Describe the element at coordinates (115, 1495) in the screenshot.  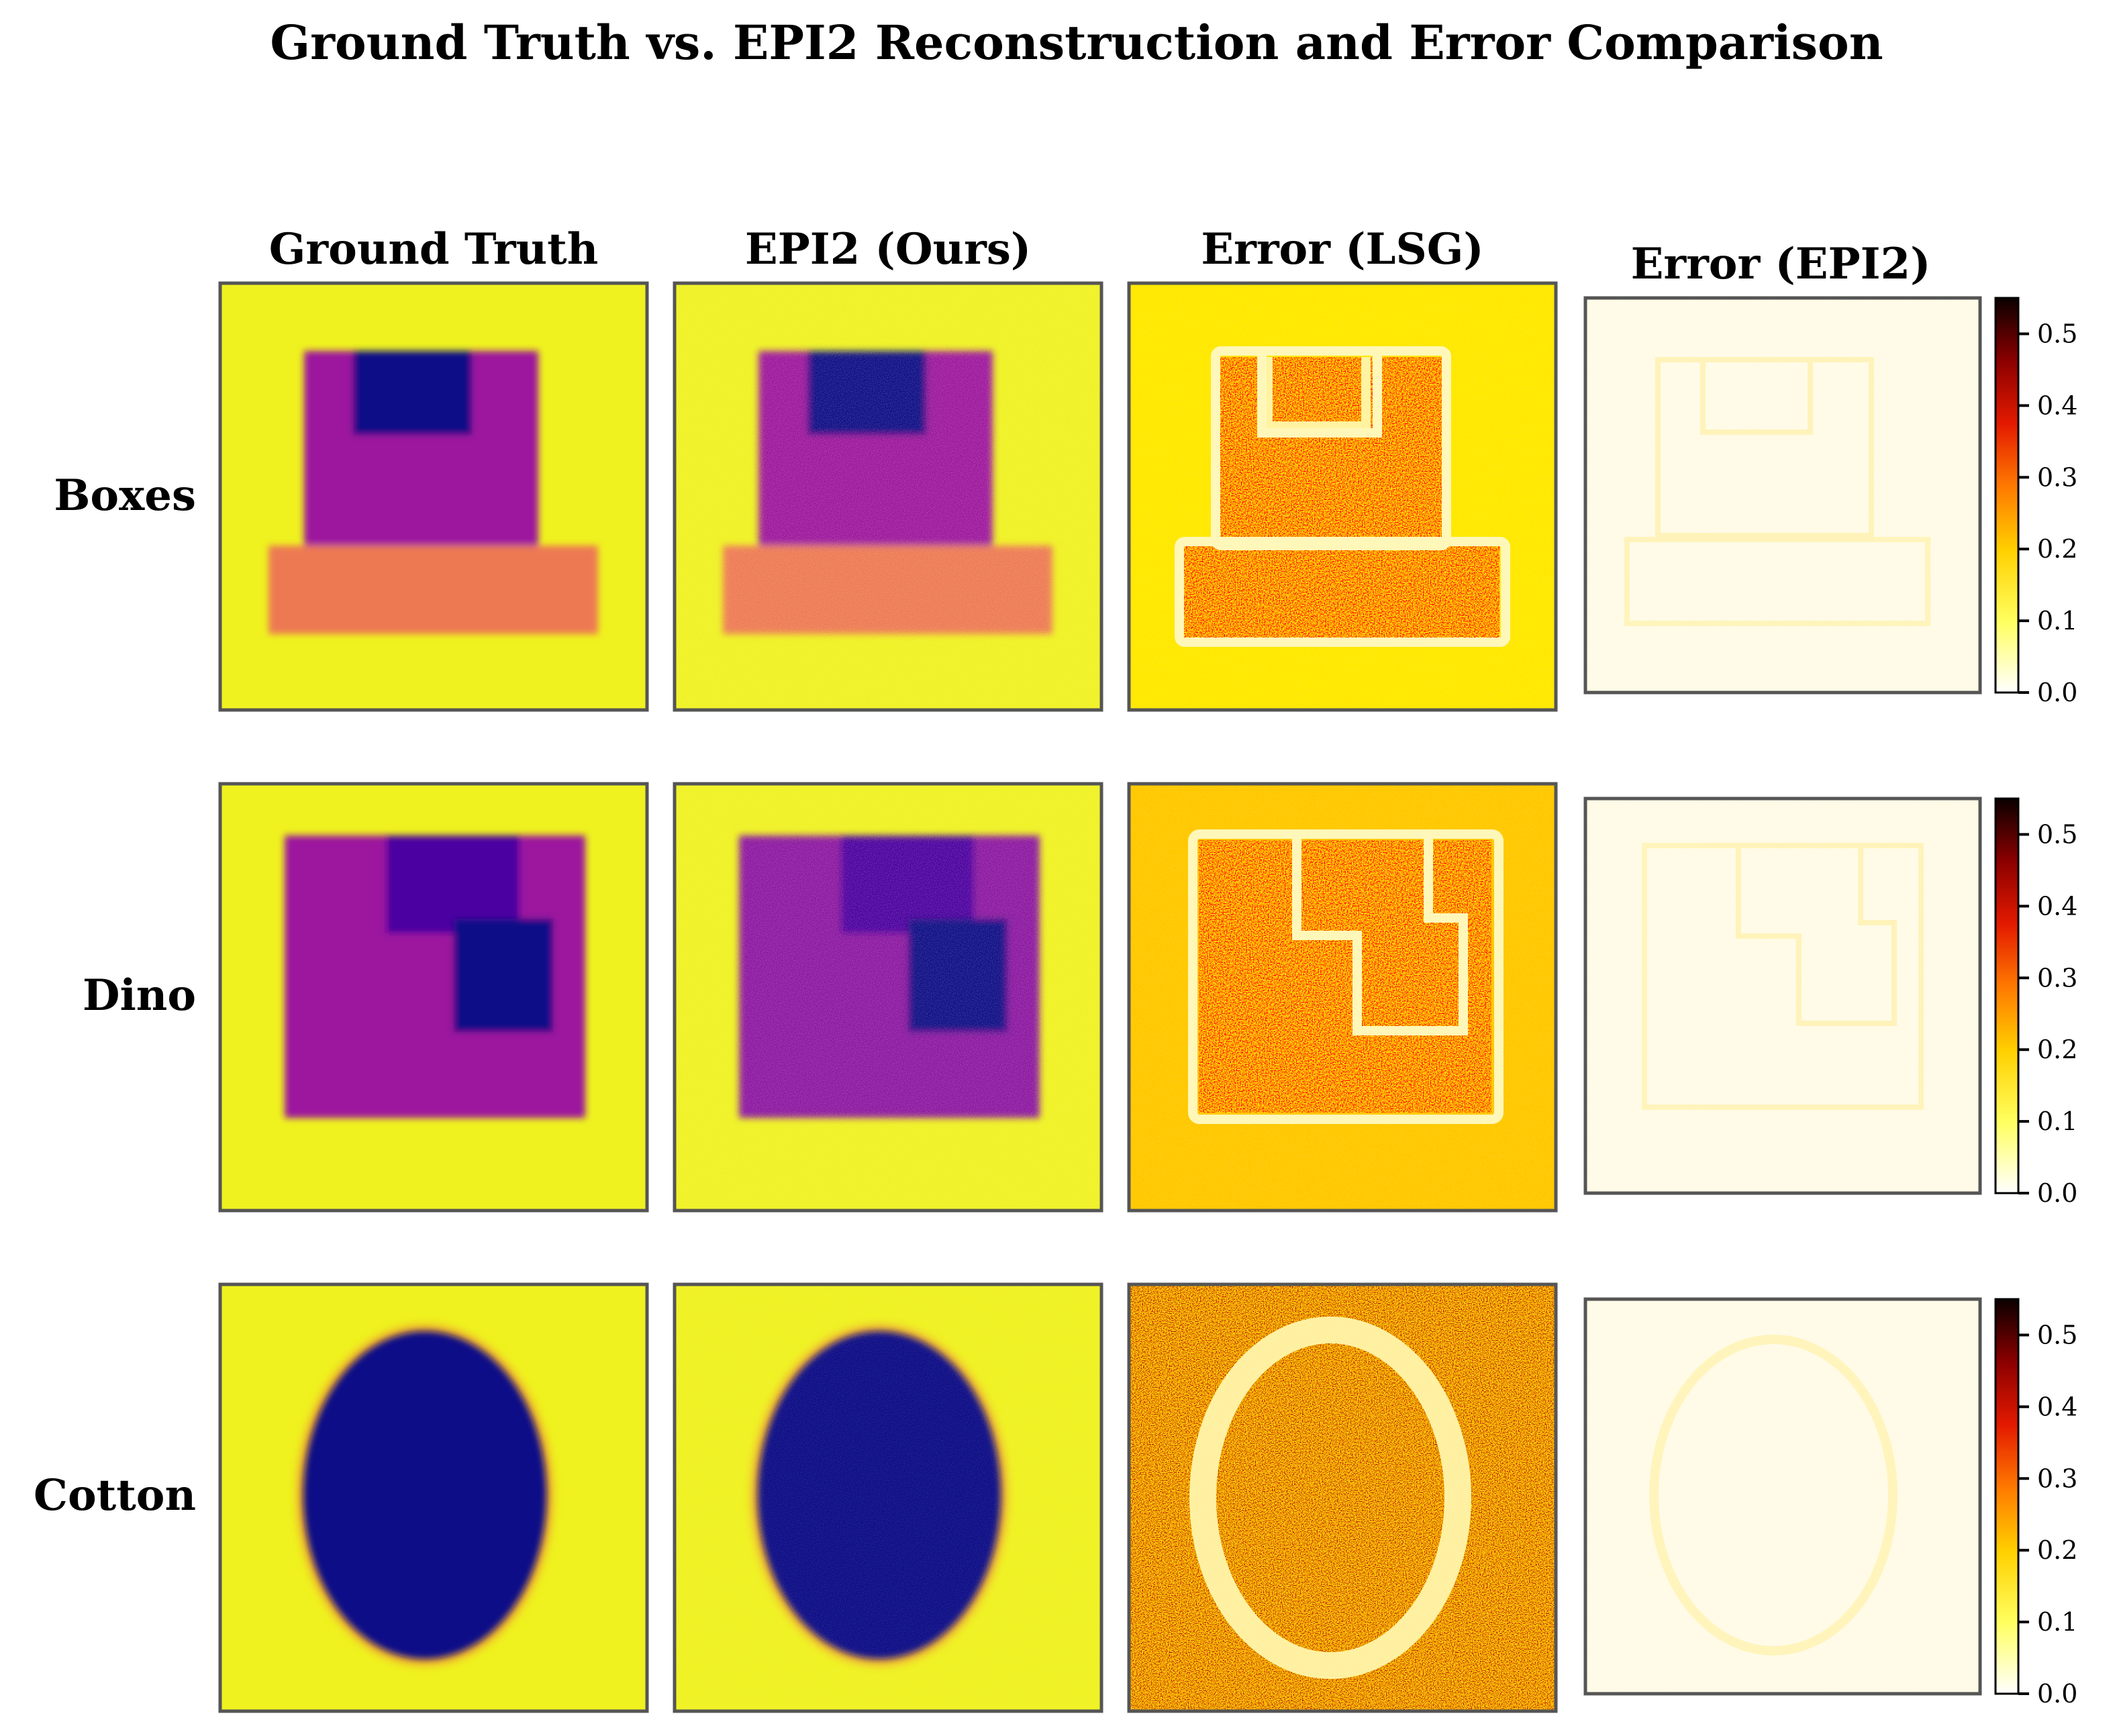
I see `row-label-cotton: Cotton` at that location.